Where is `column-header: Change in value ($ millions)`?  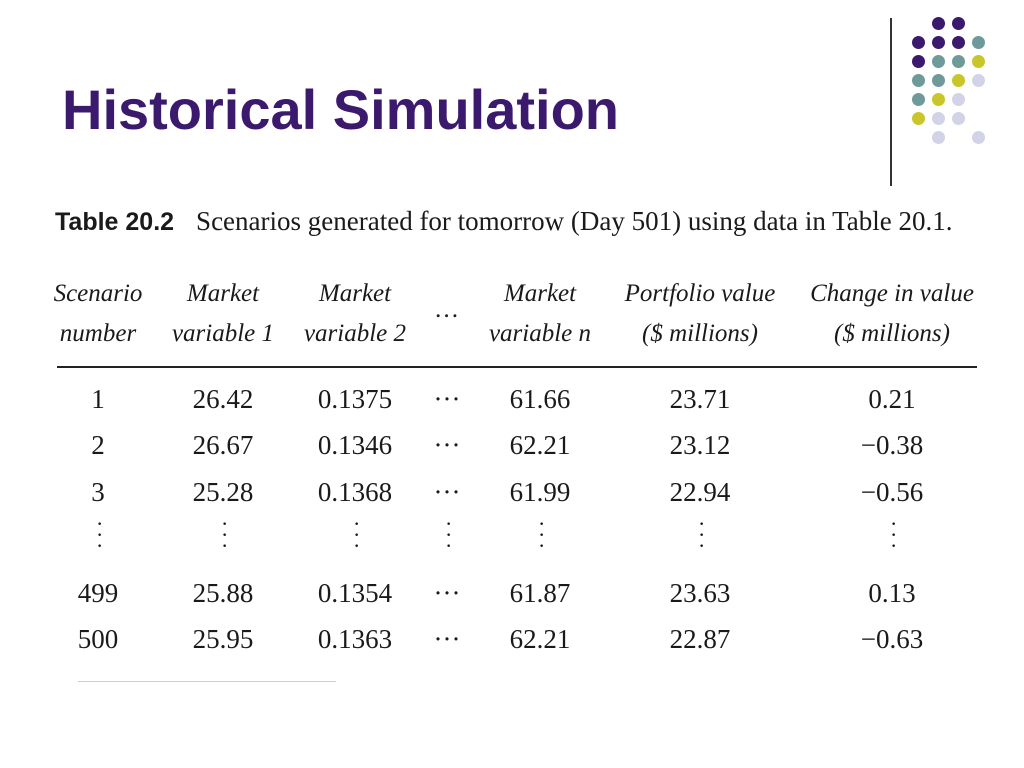 column-header: Change in value ($ millions) is located at coordinates (892, 314).